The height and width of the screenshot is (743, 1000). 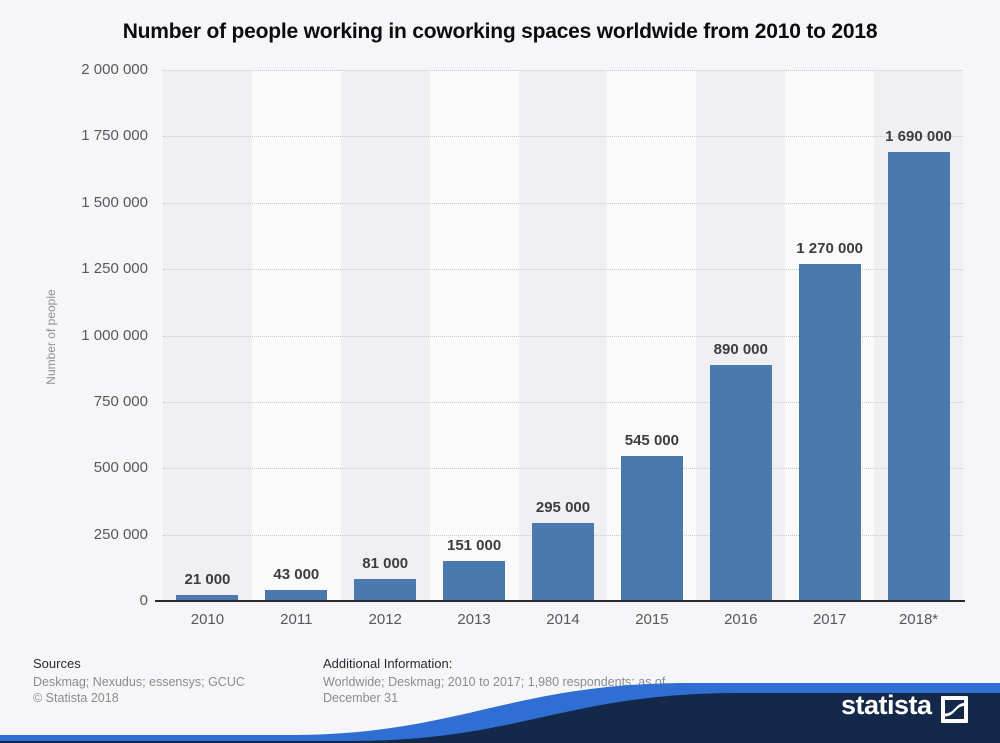 I want to click on bar-2016, so click(x=740, y=482).